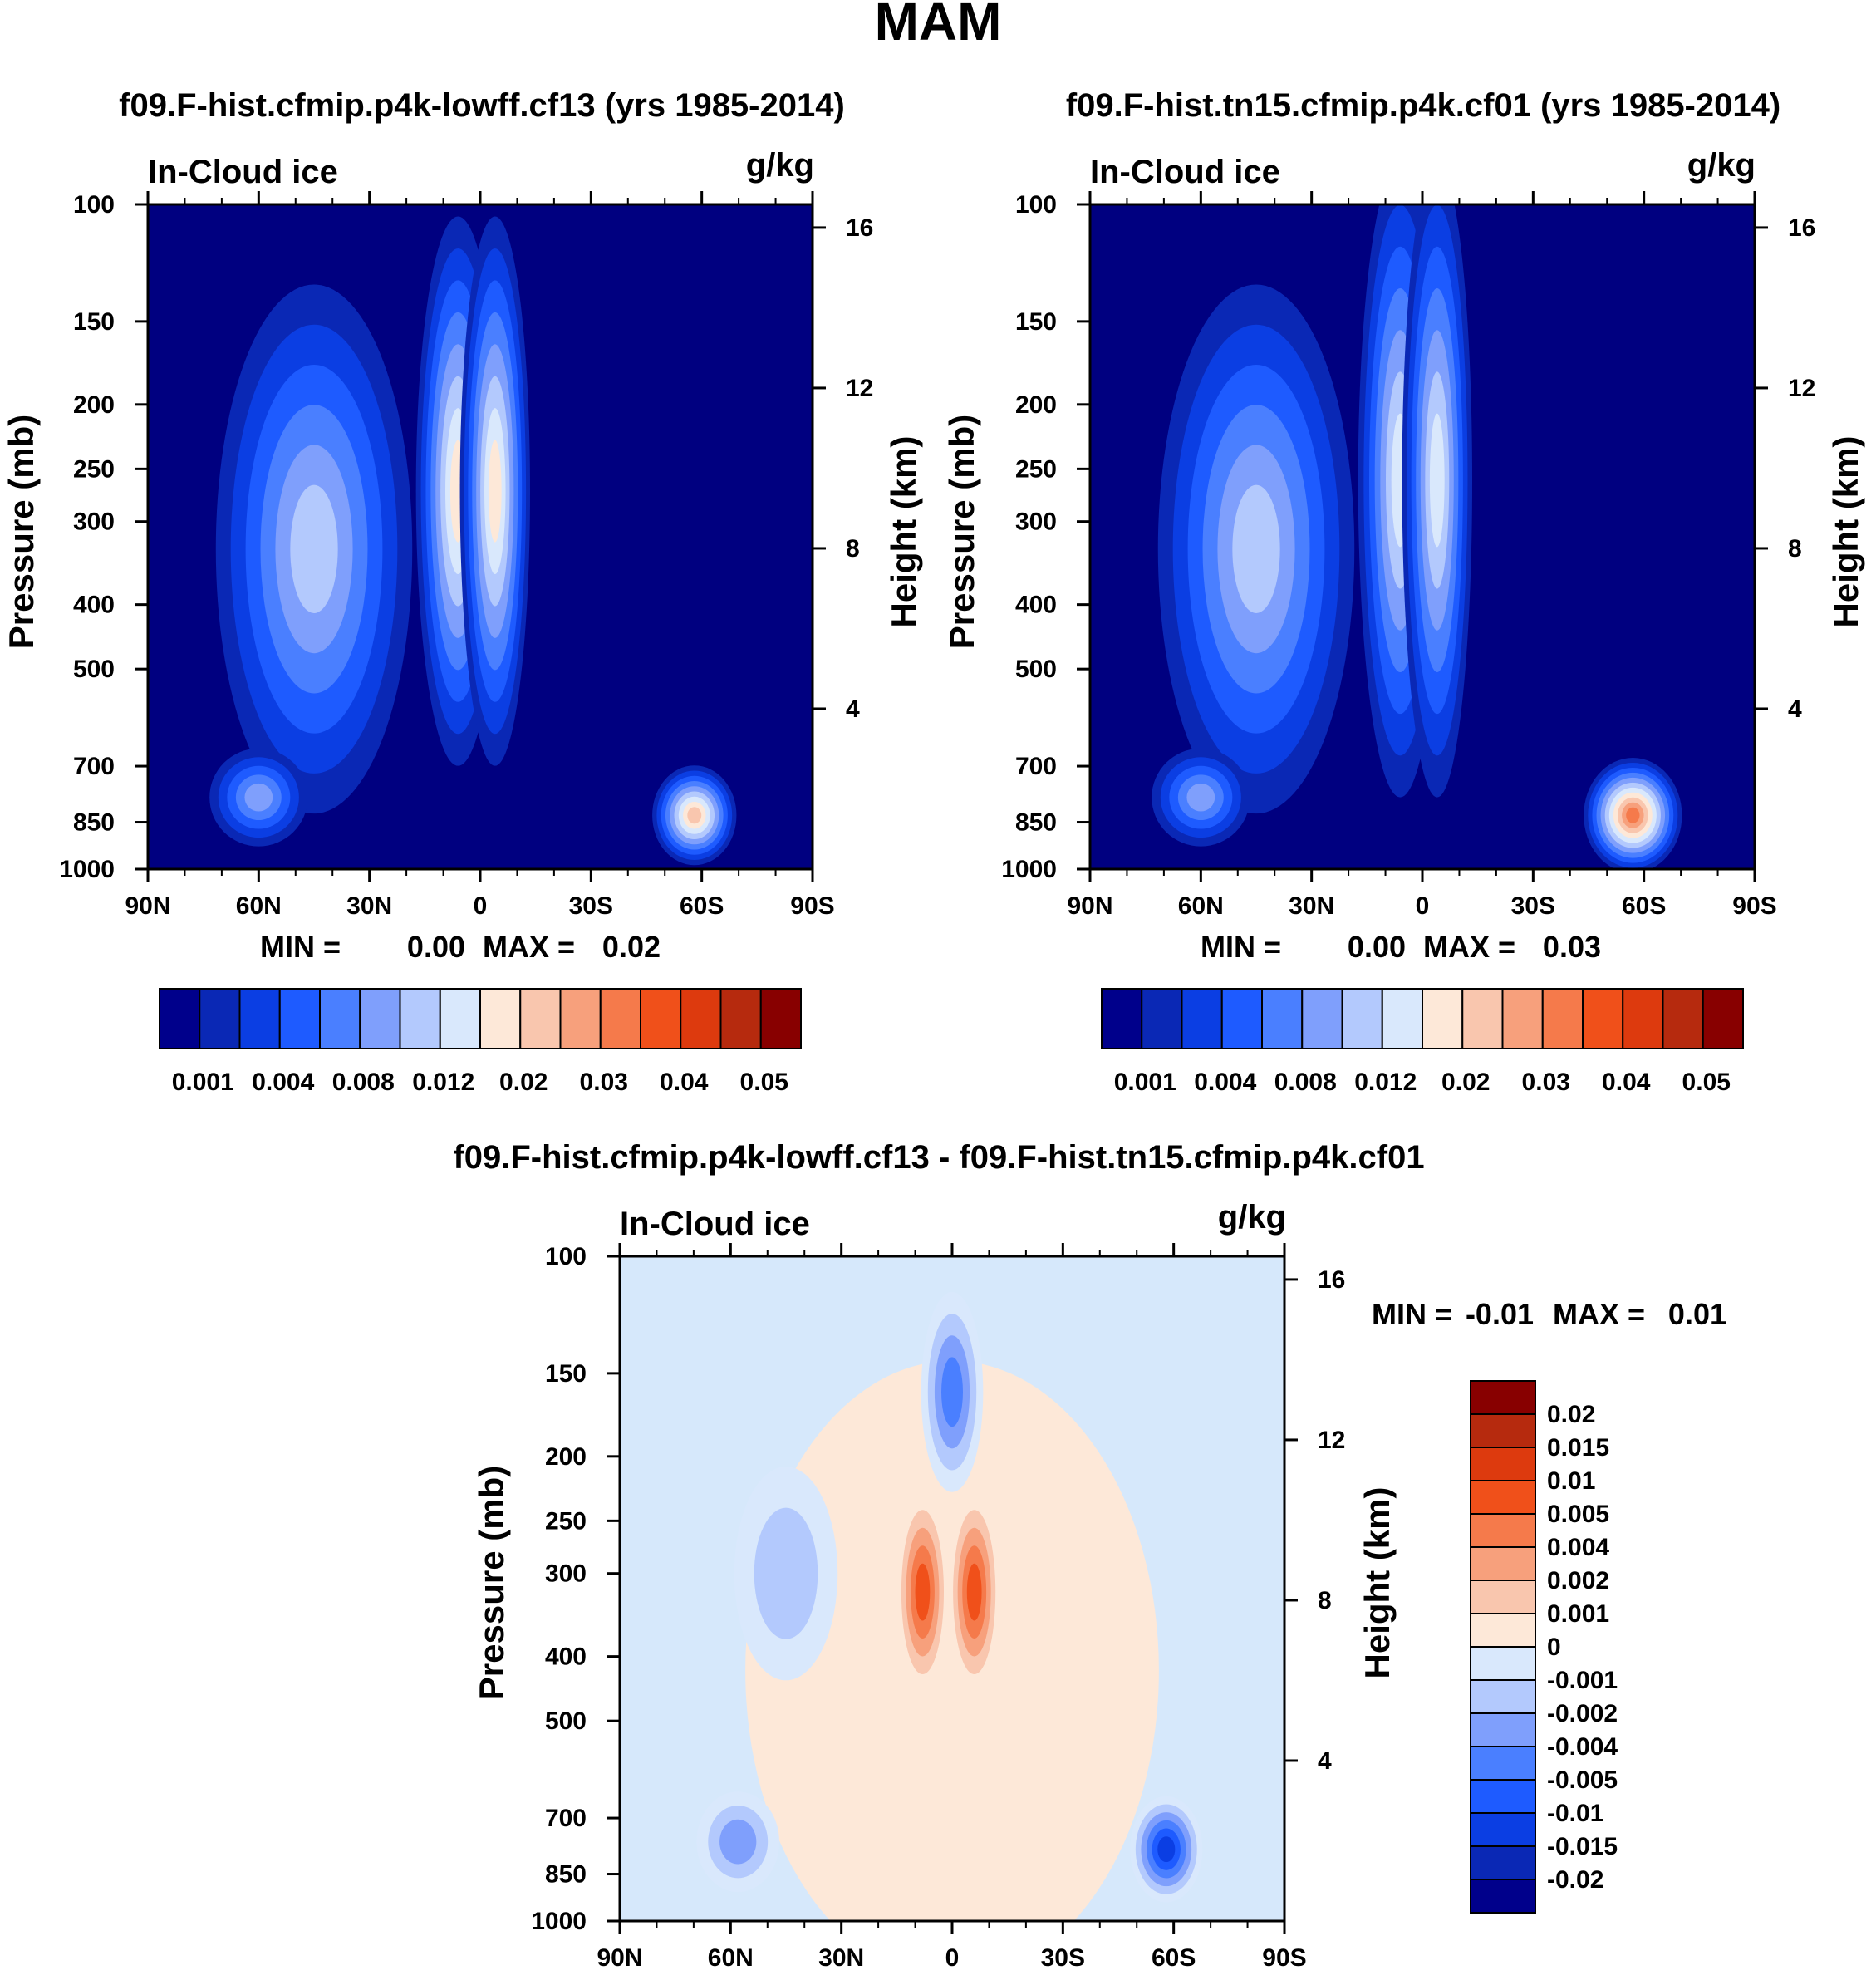 This screenshot has height=1980, width=1876. I want to click on y2-axis-label: Height (km), so click(1378, 1583).